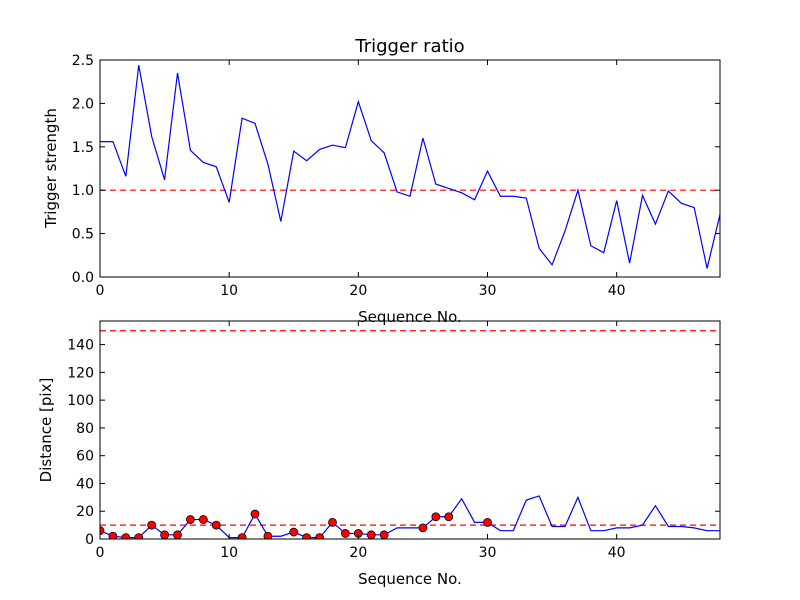  Describe the element at coordinates (83, 278) in the screenshot. I see `top-y-tick-label: 0.0` at that location.